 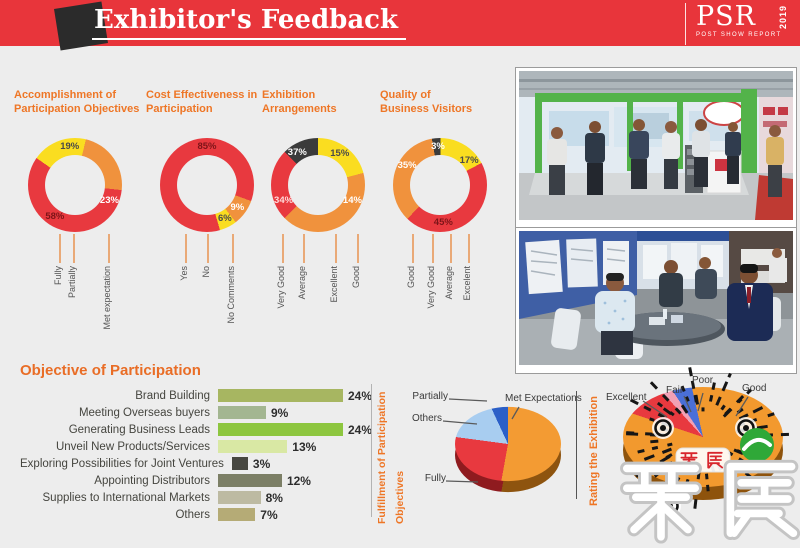 What do you see at coordinates (757, 445) in the screenshot?
I see `green-brand-logo-icon` at bounding box center [757, 445].